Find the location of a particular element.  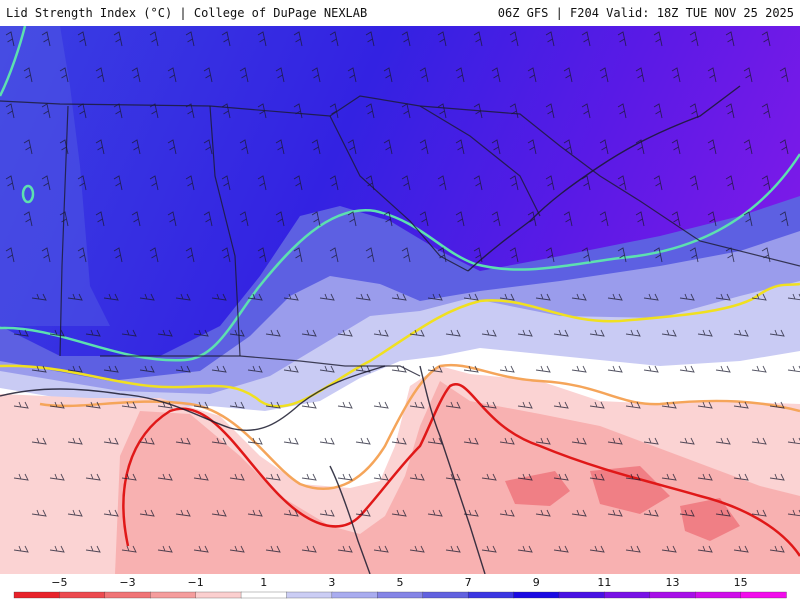

legend-tick-label: −1 is located at coordinates (196, 582).